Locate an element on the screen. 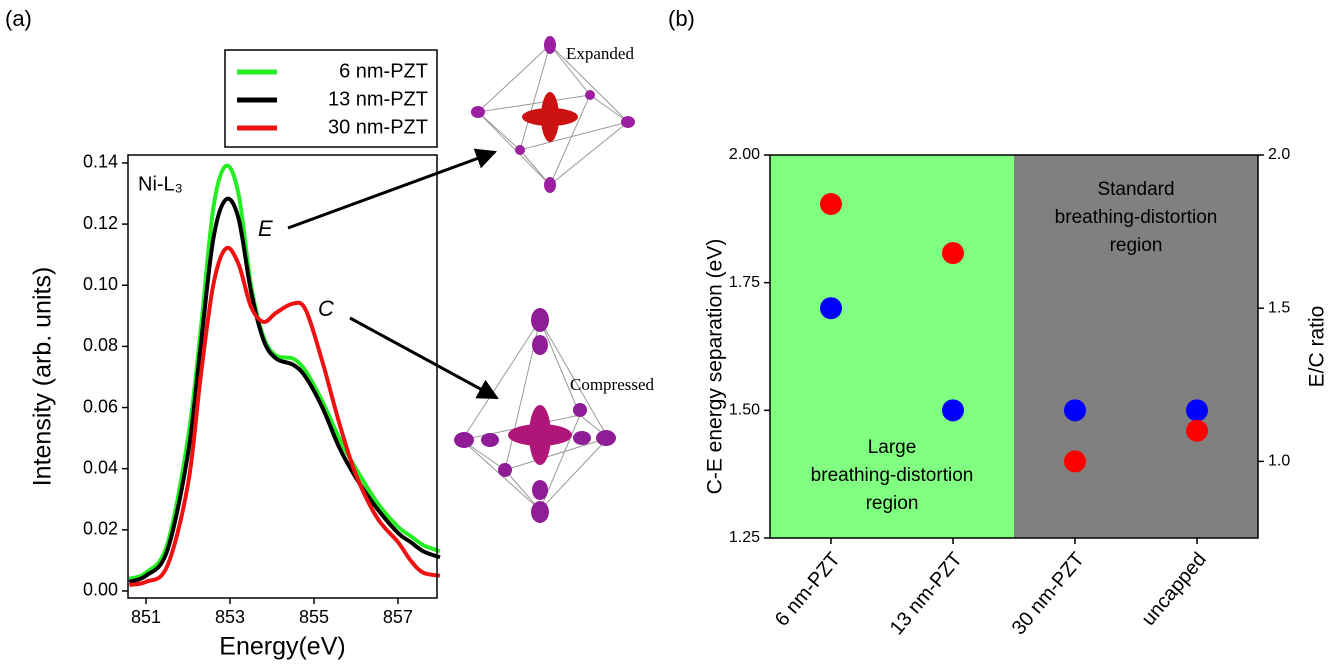  y-tick-label: 0.12 is located at coordinates (100, 223).